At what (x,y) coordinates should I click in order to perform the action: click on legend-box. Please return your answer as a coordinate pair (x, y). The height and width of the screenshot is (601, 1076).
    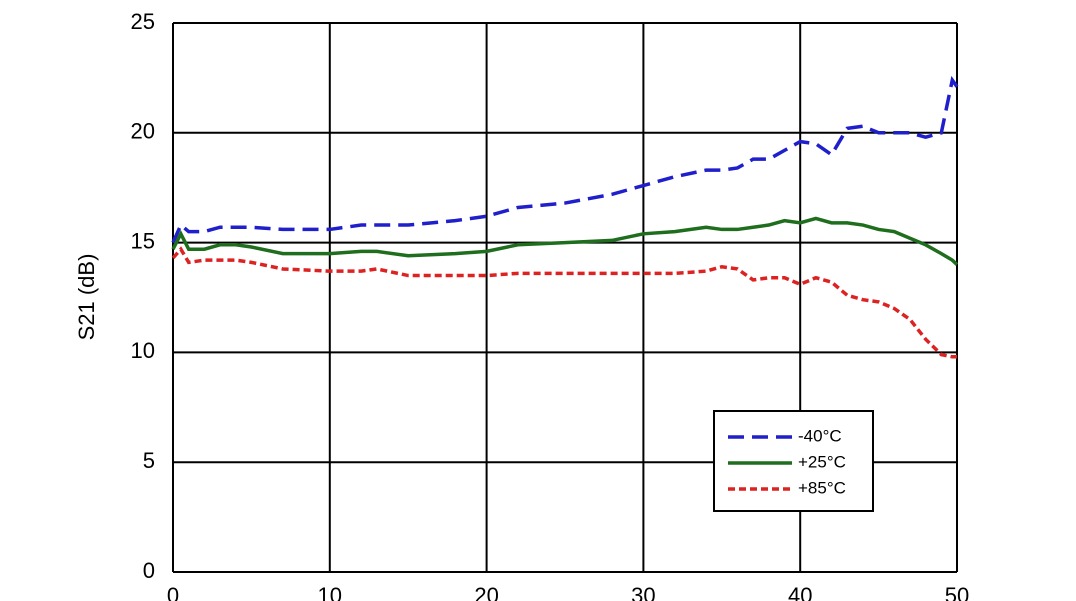
    Looking at the image, I should click on (793, 461).